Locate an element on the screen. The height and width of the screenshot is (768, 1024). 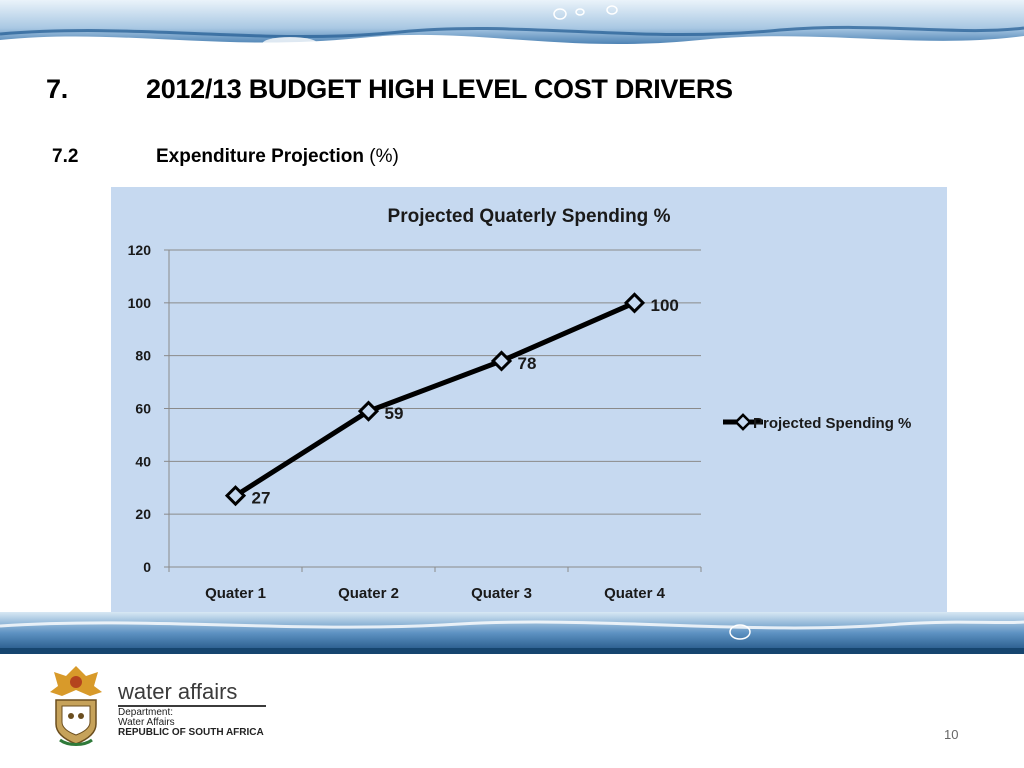
subsection-number: 7.2 is located at coordinates (65, 156).